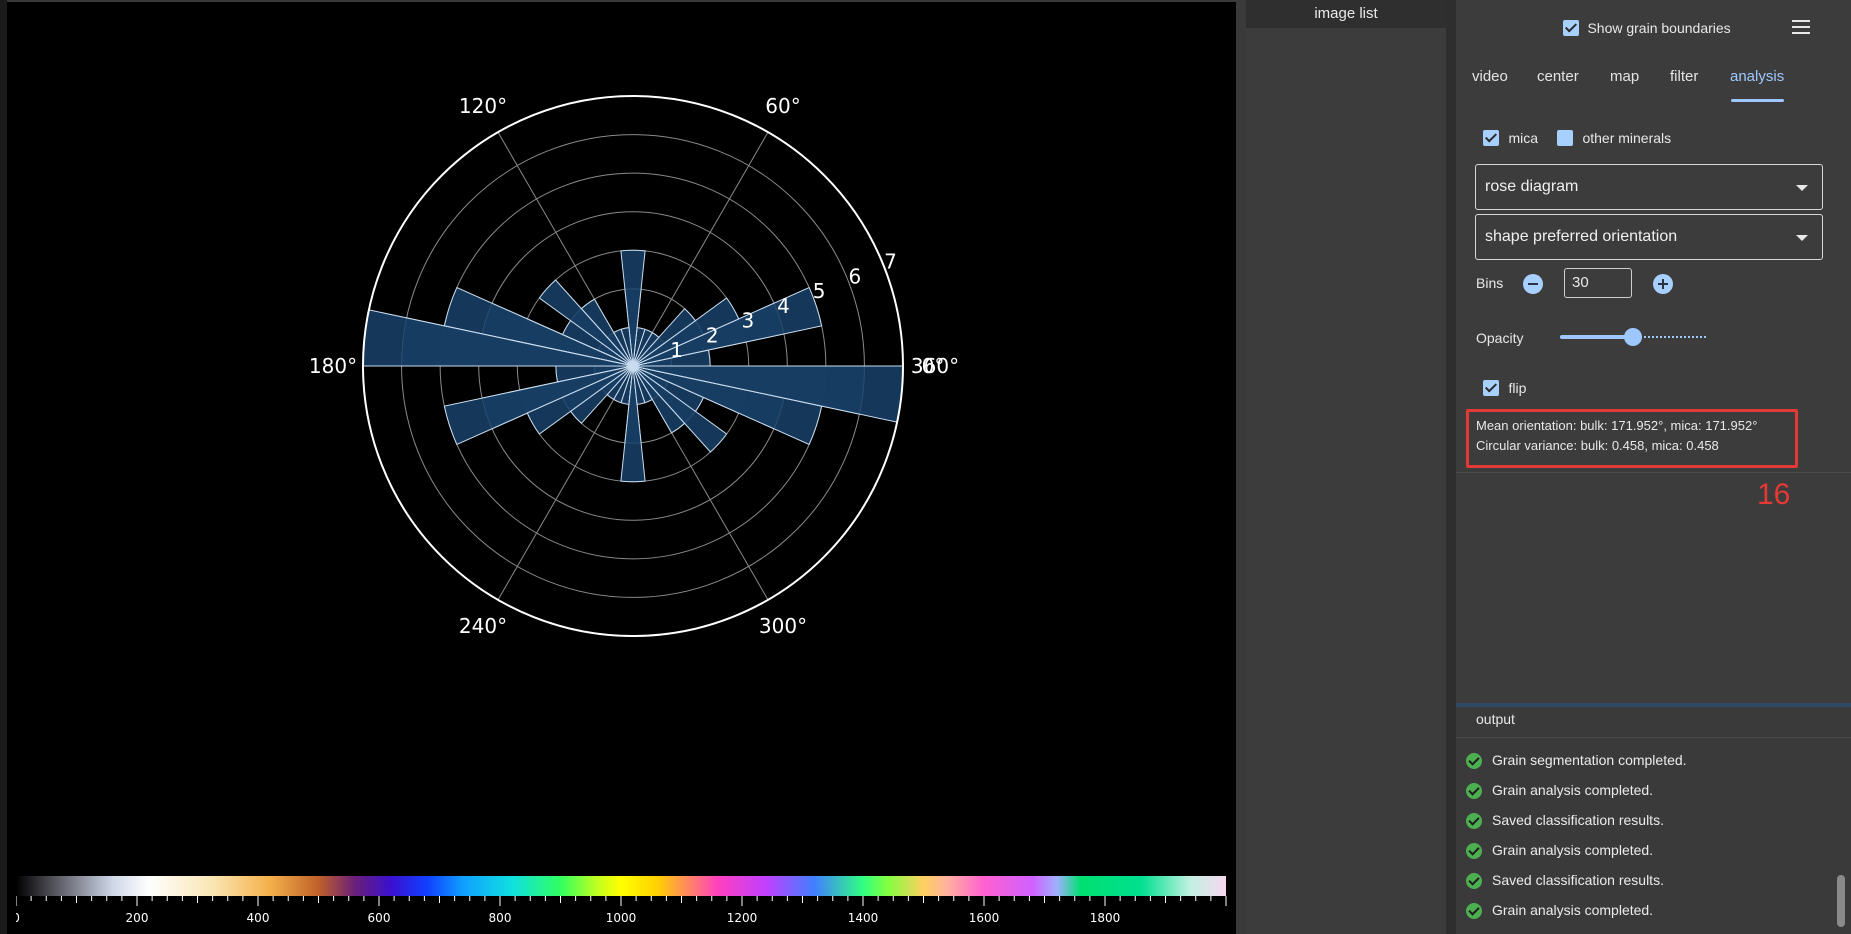 The image size is (1851, 934). What do you see at coordinates (1757, 76) in the screenshot?
I see `tab-analysis: analysis` at bounding box center [1757, 76].